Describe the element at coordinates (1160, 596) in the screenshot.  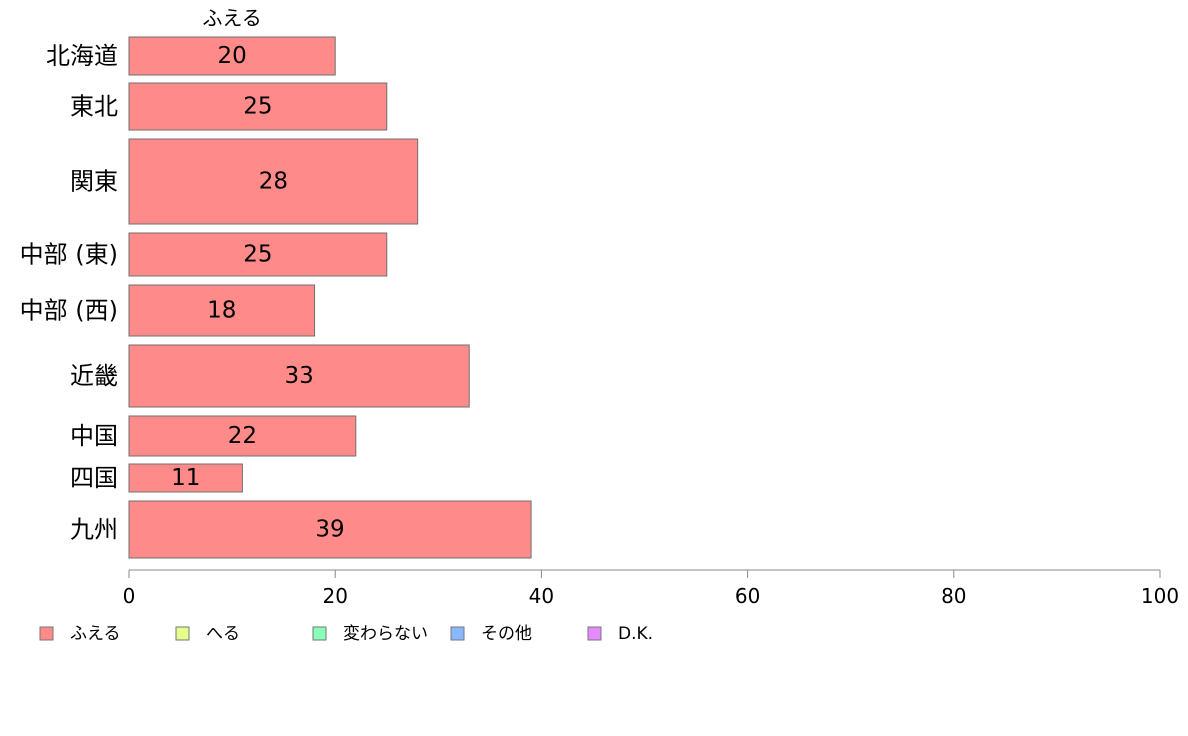
I see `x-tick-label: 100` at that location.